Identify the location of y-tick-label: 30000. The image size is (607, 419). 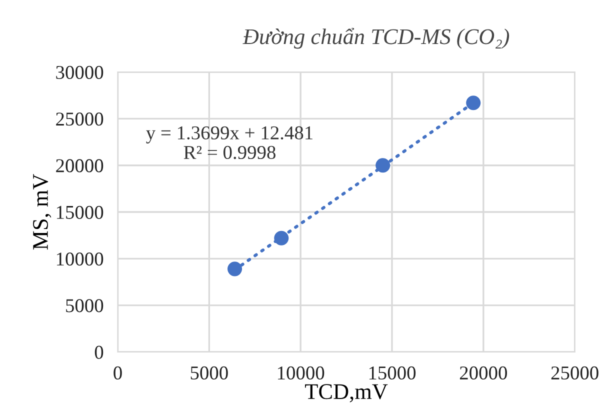
(80, 73).